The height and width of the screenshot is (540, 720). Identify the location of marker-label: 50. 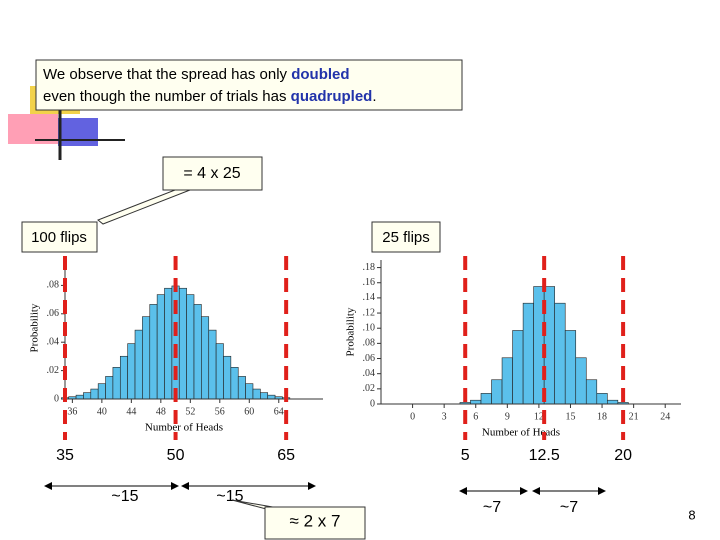
(176, 455).